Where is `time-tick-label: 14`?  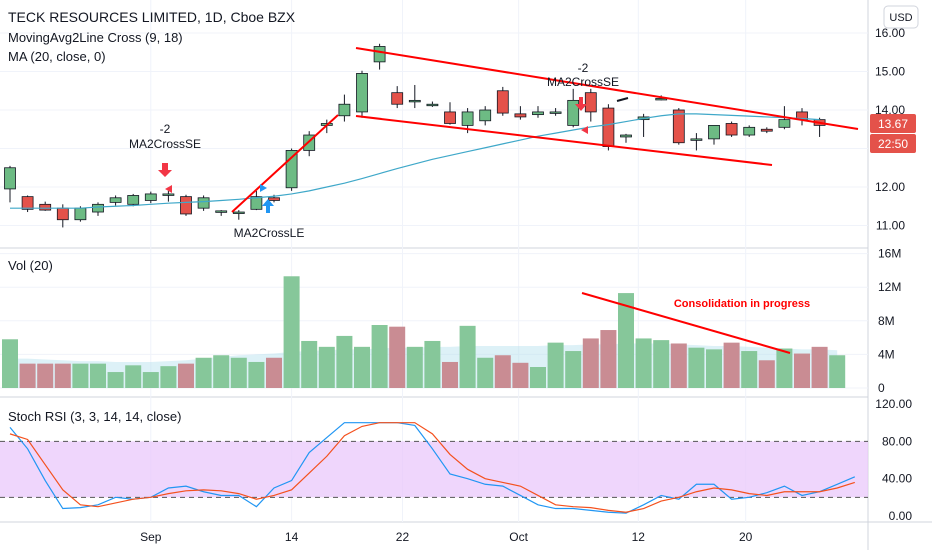
time-tick-label: 14 is located at coordinates (292, 537).